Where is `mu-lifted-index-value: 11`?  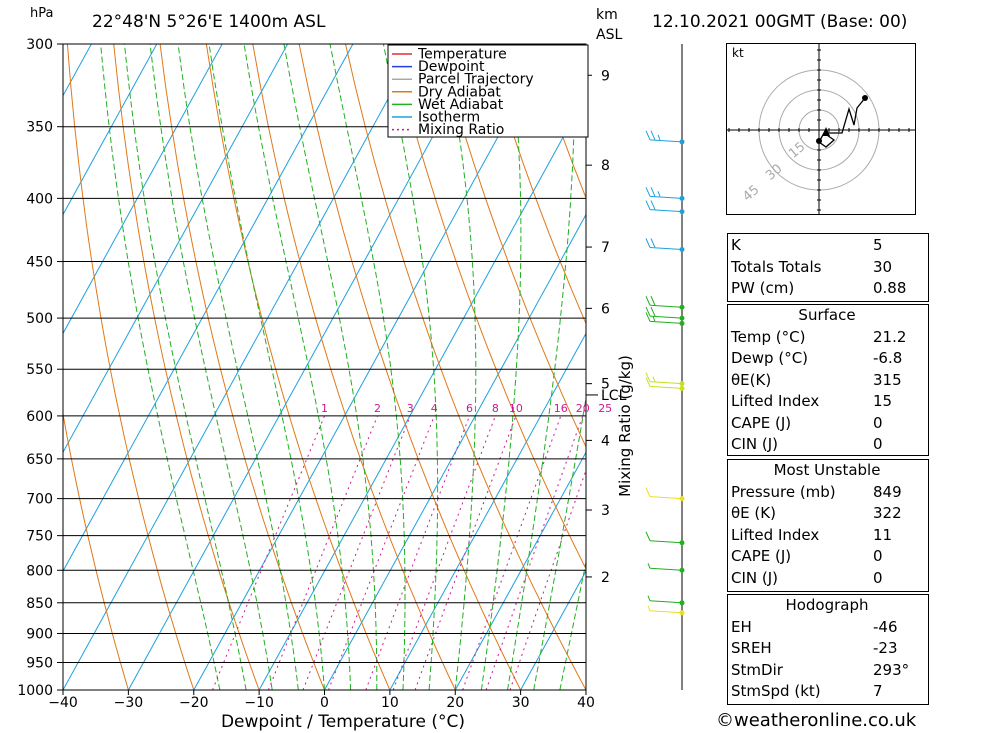
mu-lifted-index-value: 11 is located at coordinates (883, 534).